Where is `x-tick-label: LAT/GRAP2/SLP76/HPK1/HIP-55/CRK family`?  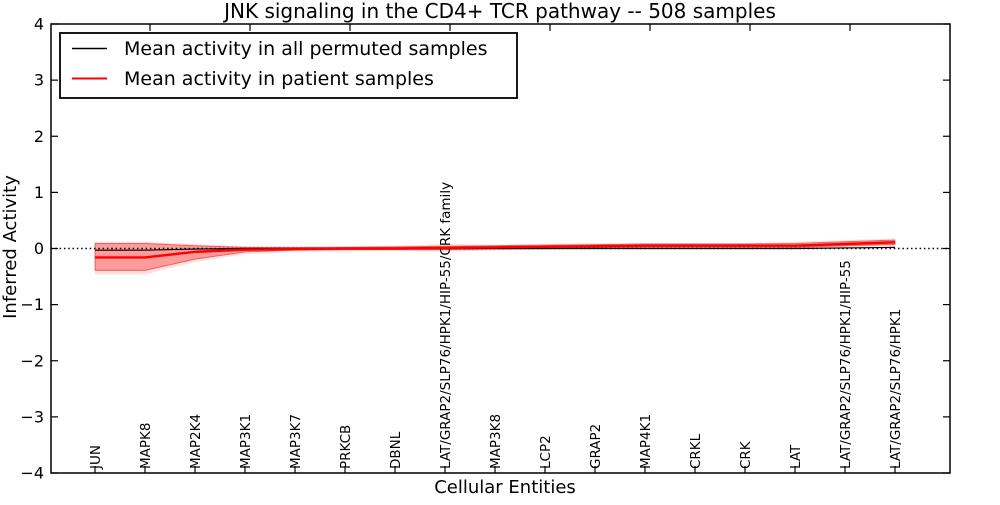
x-tick-label: LAT/GRAP2/SLP76/HPK1/HIP-55/CRK family is located at coordinates (446, 325).